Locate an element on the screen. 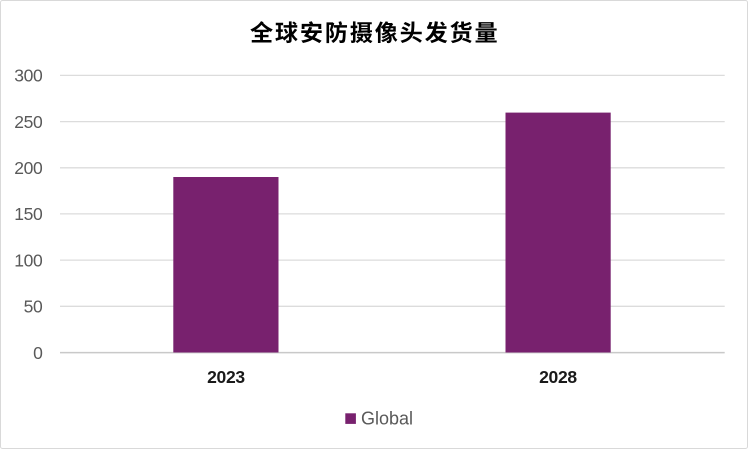 The width and height of the screenshot is (748, 449). svg-text: 300 is located at coordinates (28, 76).